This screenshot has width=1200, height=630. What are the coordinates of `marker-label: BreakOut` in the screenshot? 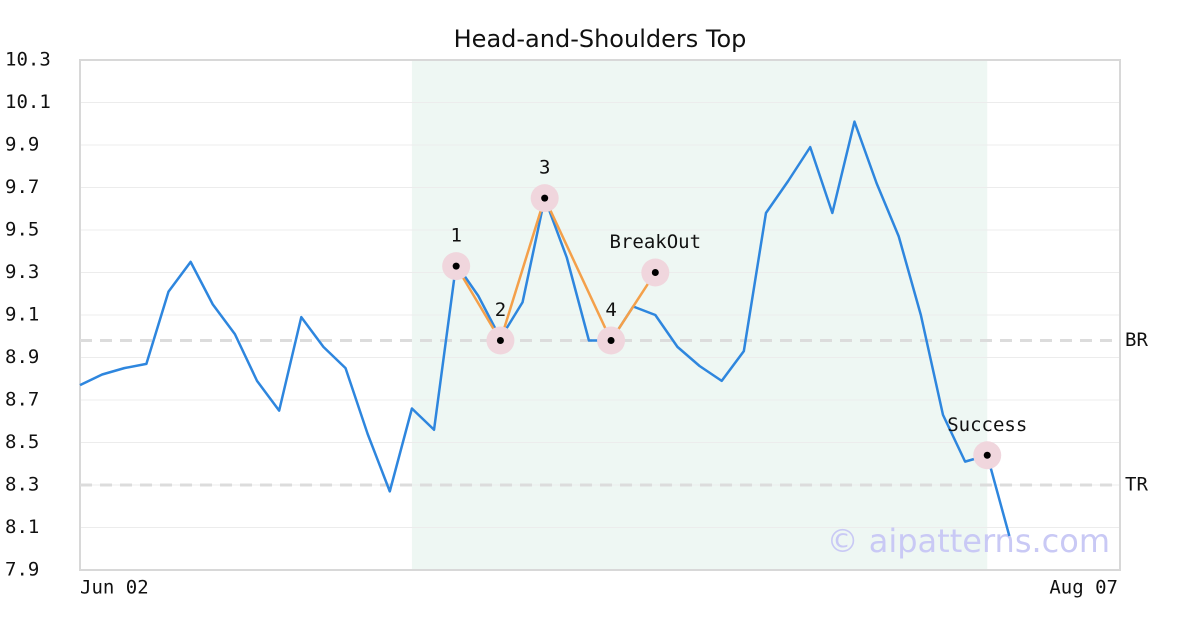 It's located at (656, 242).